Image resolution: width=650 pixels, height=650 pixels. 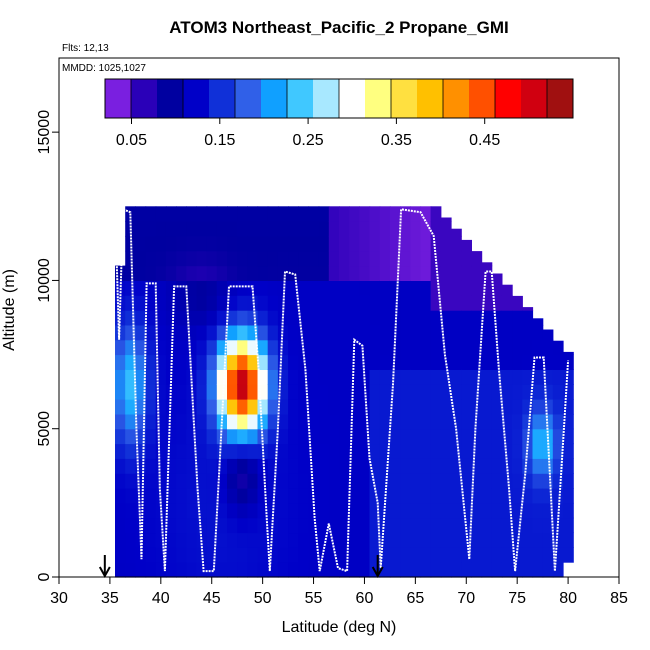 What do you see at coordinates (352, 98) in the screenshot?
I see `colorbar-segment` at bounding box center [352, 98].